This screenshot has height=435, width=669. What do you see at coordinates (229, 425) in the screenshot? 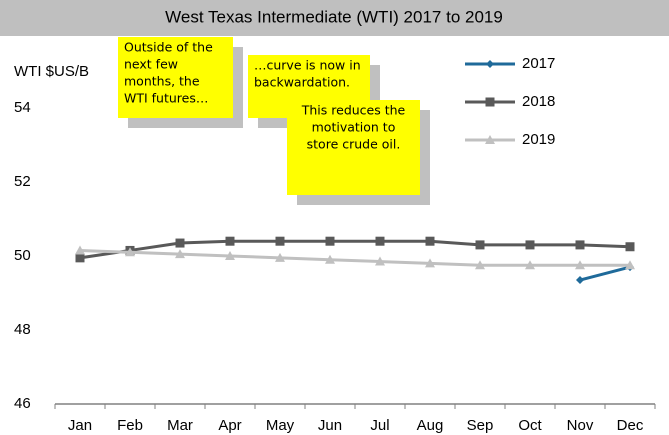
I see `x-tick-label: Apr` at bounding box center [229, 425].